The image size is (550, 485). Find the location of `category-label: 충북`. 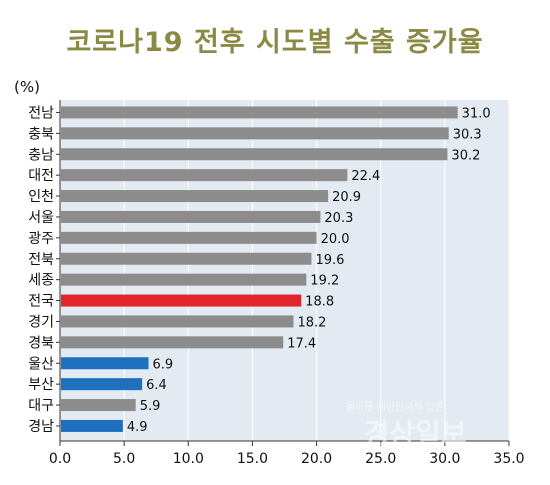

category-label: 충북 is located at coordinates (41, 134).